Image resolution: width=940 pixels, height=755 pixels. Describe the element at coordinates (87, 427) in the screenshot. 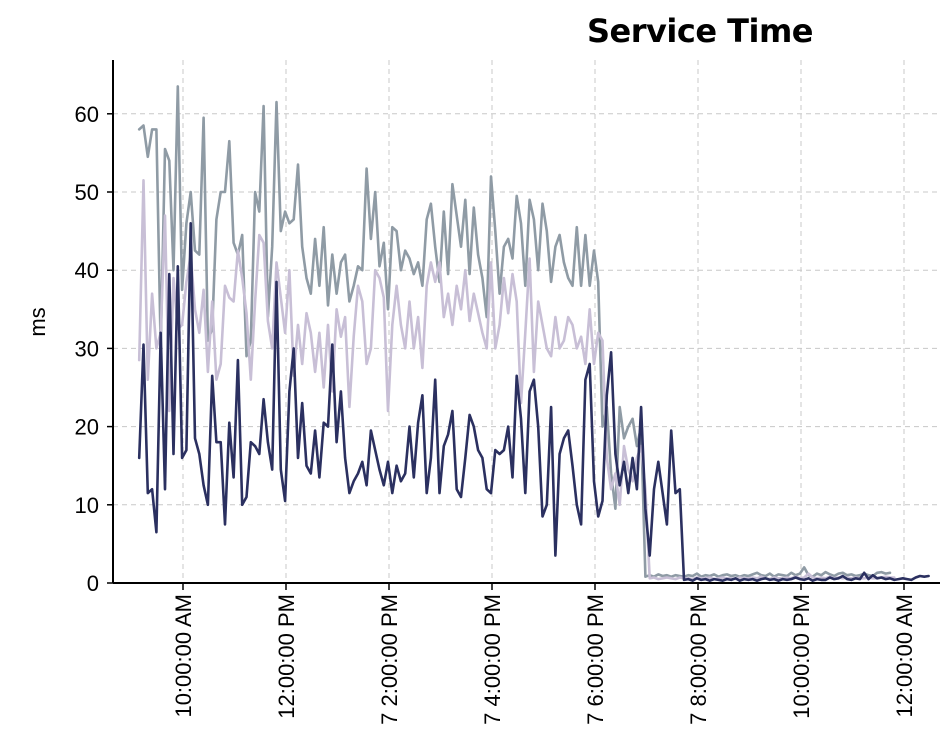

I see `y-tick-label: 20` at that location.